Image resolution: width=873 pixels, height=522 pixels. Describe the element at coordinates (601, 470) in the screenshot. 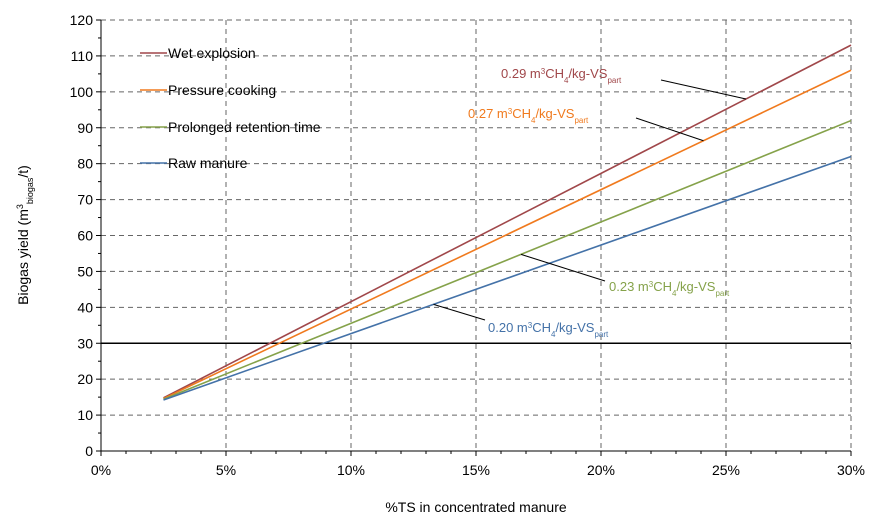

I see `x-tick-label: 20%` at that location.